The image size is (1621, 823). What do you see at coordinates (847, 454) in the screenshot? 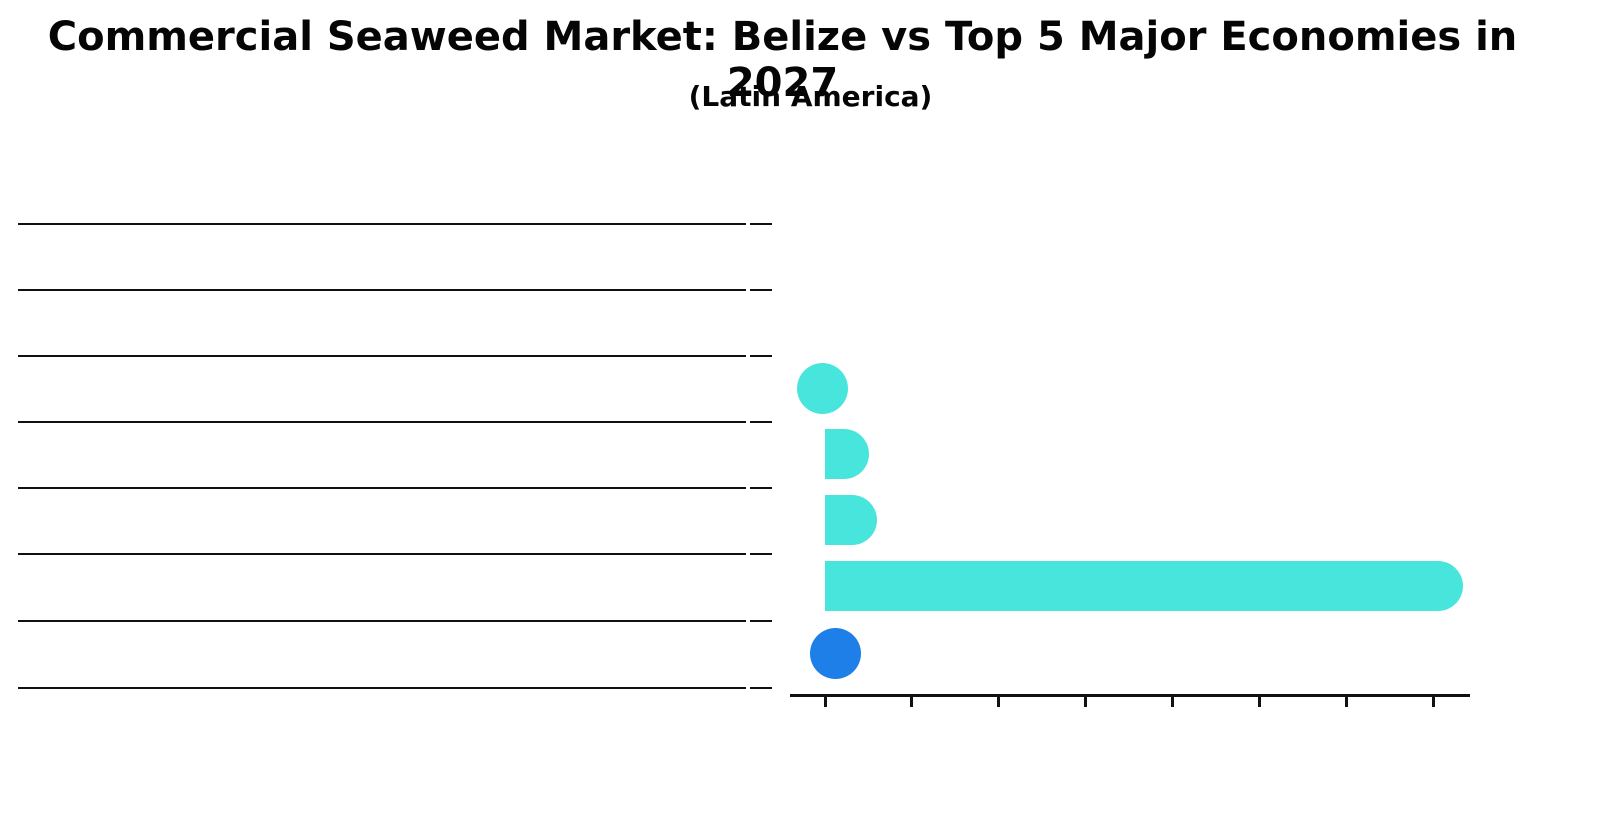
I see `bar-argentina` at bounding box center [847, 454].